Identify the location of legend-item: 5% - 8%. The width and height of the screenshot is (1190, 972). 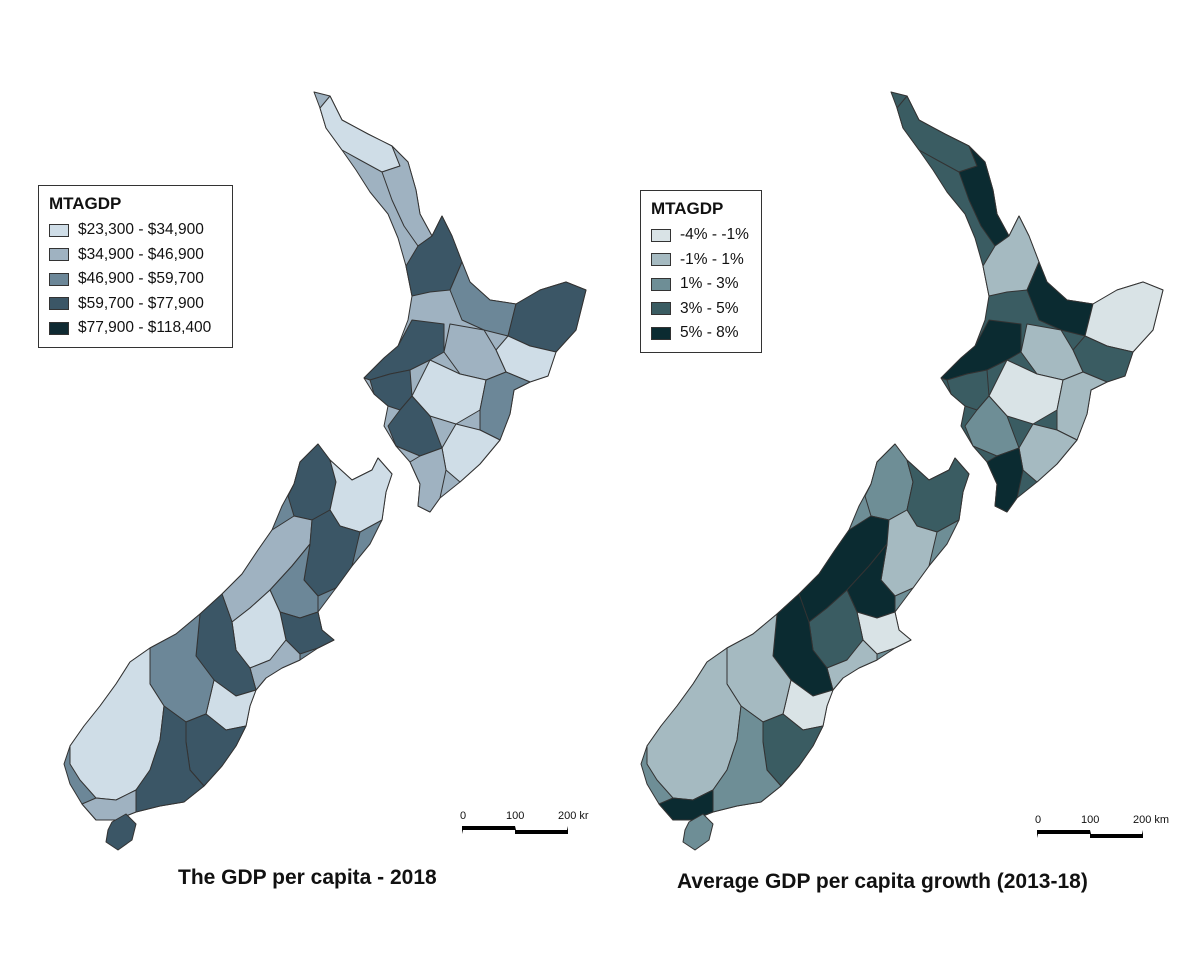
(701, 333).